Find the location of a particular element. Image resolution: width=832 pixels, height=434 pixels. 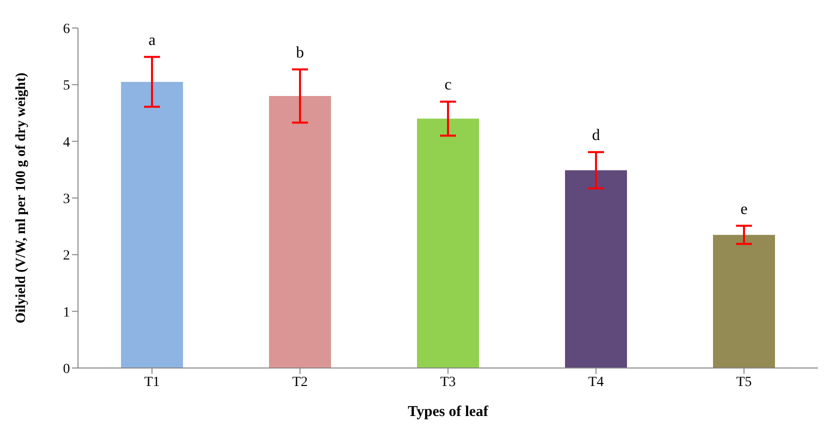

x-tick-label: T4 is located at coordinates (596, 382).